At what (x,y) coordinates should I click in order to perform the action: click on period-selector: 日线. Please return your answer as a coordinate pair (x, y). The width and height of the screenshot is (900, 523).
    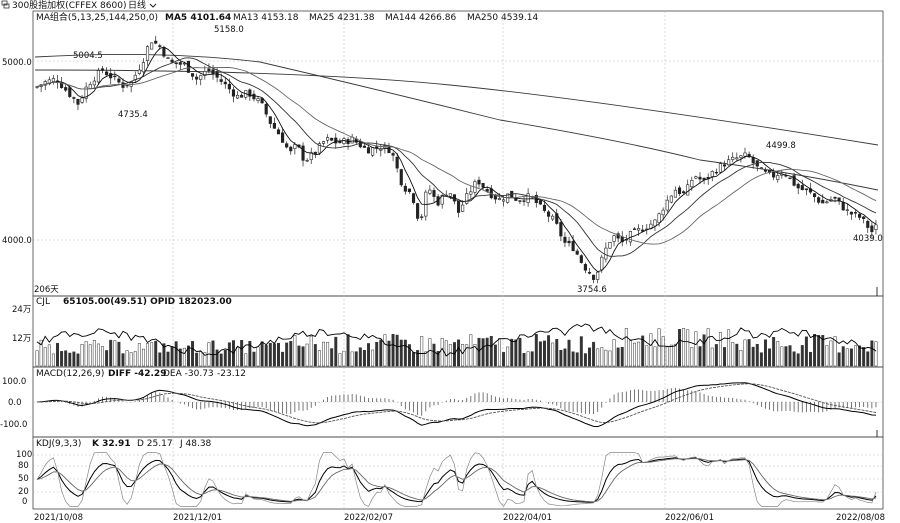
    Looking at the image, I should click on (137, 5).